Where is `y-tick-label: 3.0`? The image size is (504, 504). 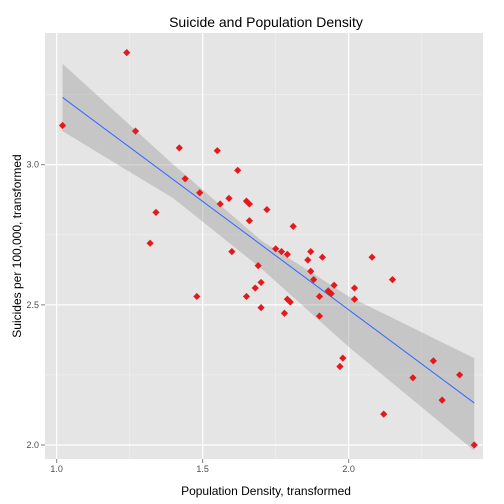 y-tick-label: 3.0 is located at coordinates (32, 165).